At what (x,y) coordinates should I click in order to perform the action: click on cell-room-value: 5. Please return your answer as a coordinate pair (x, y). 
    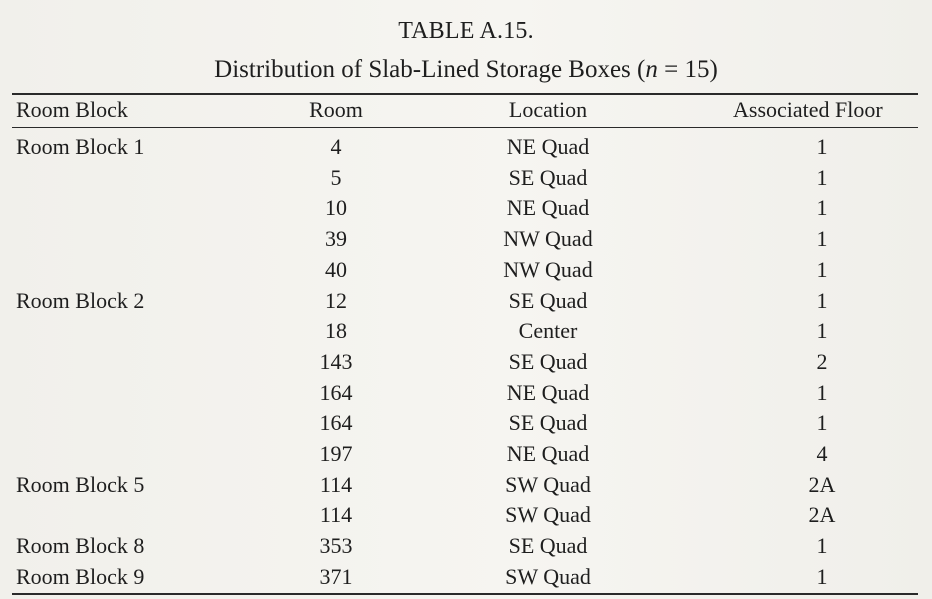
    Looking at the image, I should click on (336, 177).